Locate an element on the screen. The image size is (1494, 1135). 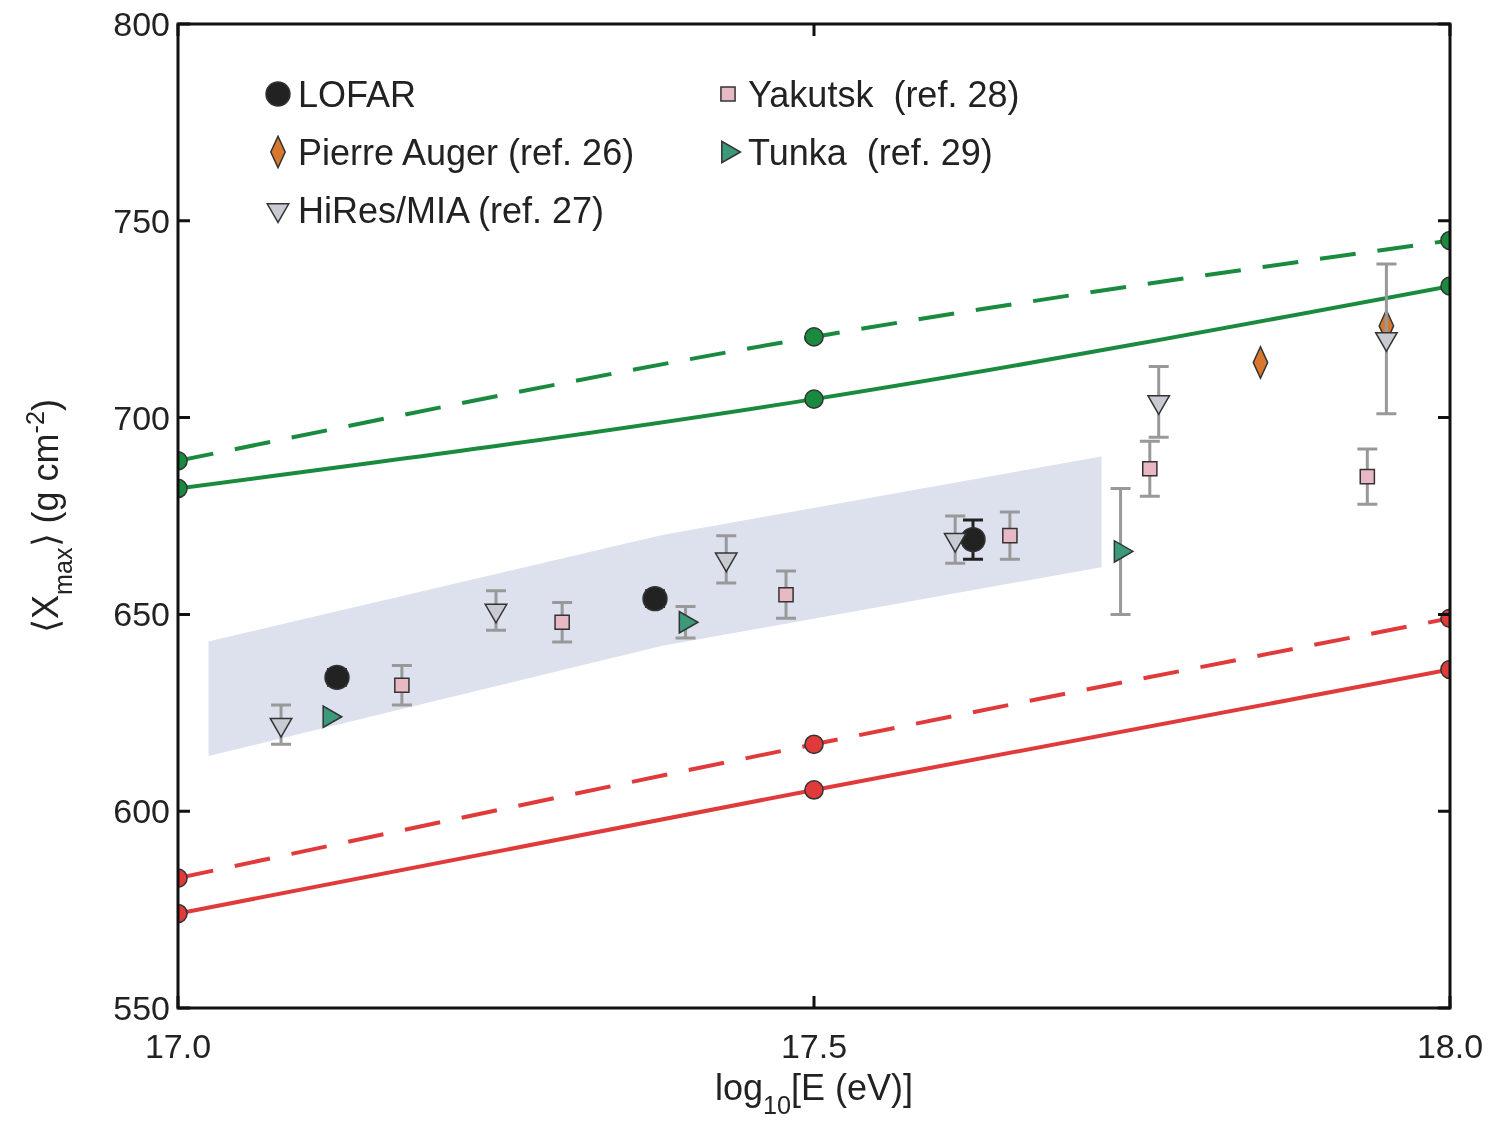
legend-label: Yakutsk (ref. 28) is located at coordinates (884, 94).